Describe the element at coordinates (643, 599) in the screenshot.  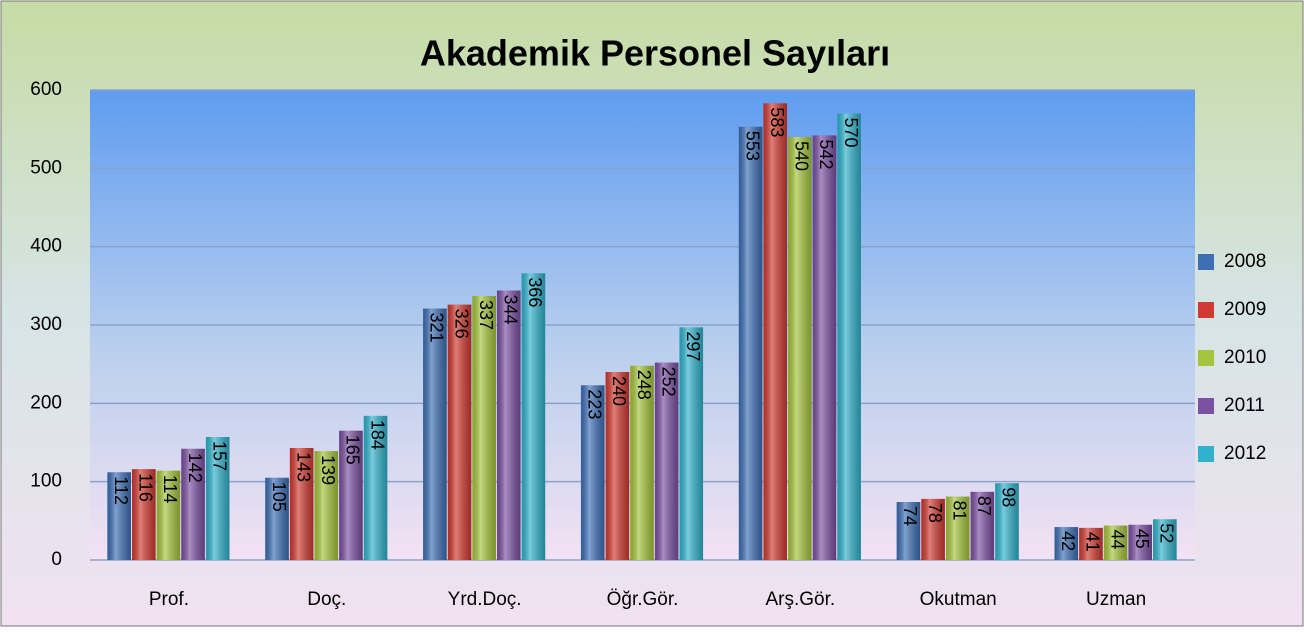
I see `x-tick-label: Öğr.Gör.` at that location.